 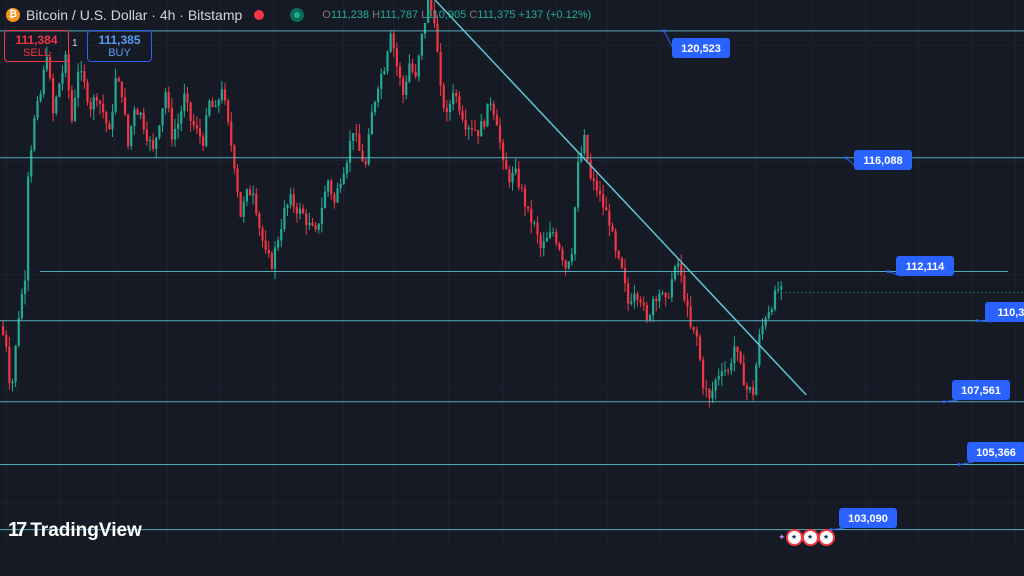 What do you see at coordinates (447, 15) in the screenshot?
I see `ohlc-low: 110,905` at bounding box center [447, 15].